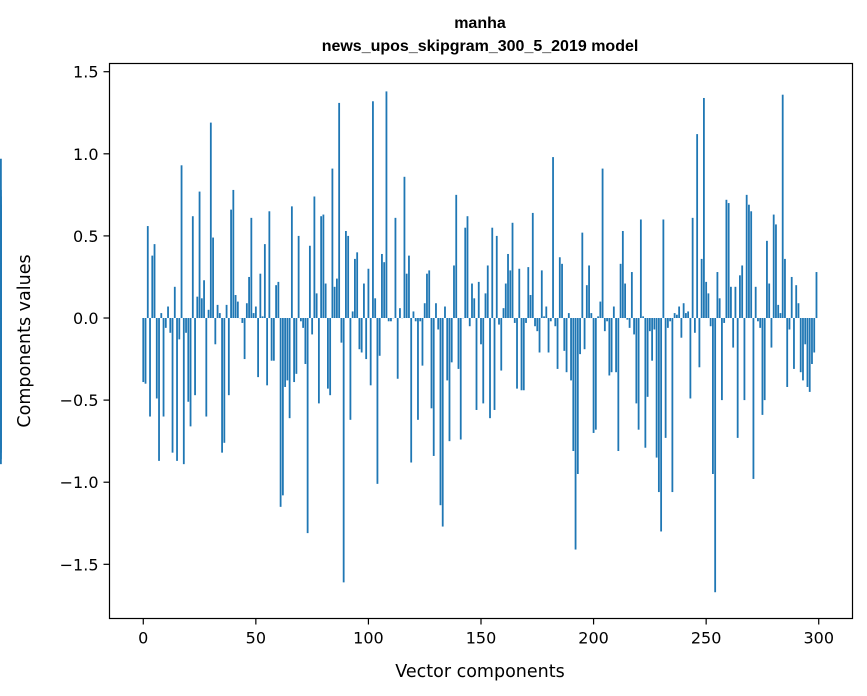 The width and height of the screenshot is (867, 696). I want to click on chart-subtitle: news_upos_skipgram_300_5_2019 model, so click(480, 46).